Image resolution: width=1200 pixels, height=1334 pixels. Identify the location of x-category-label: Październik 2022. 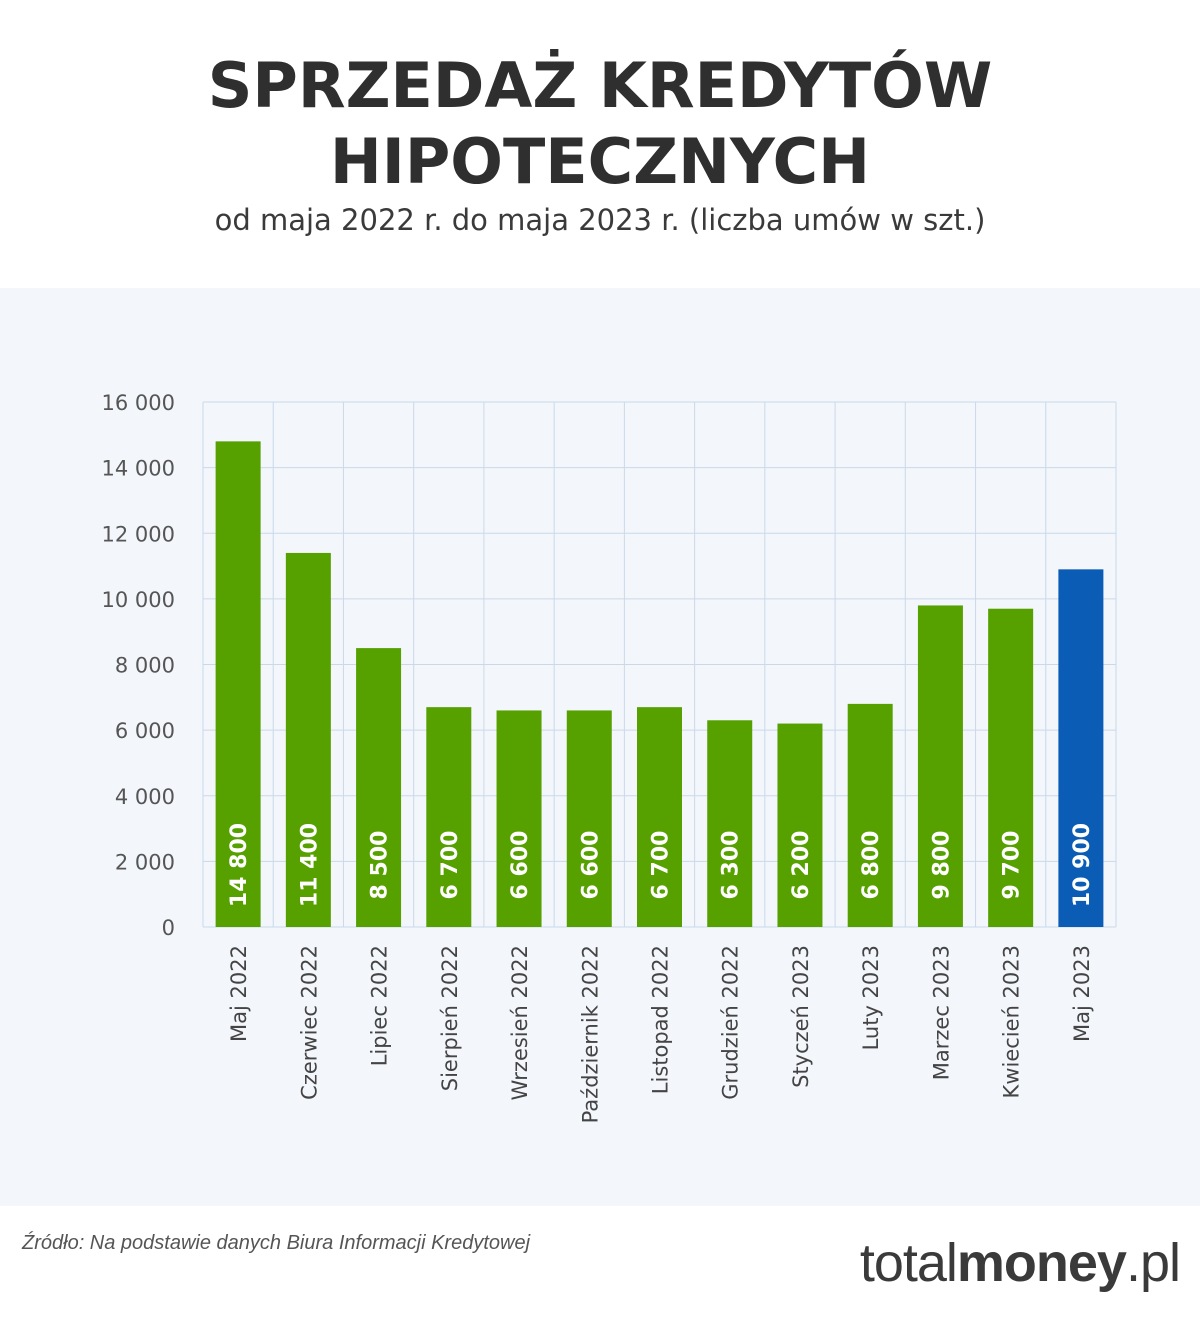
(590, 1034).